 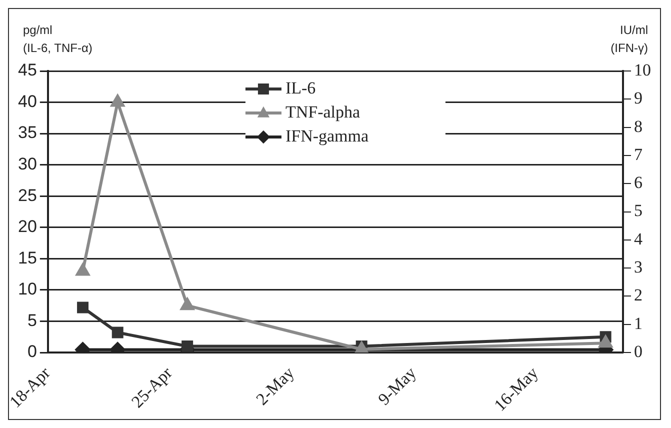 I want to click on y2-tick-label: 8, so click(x=638, y=126).